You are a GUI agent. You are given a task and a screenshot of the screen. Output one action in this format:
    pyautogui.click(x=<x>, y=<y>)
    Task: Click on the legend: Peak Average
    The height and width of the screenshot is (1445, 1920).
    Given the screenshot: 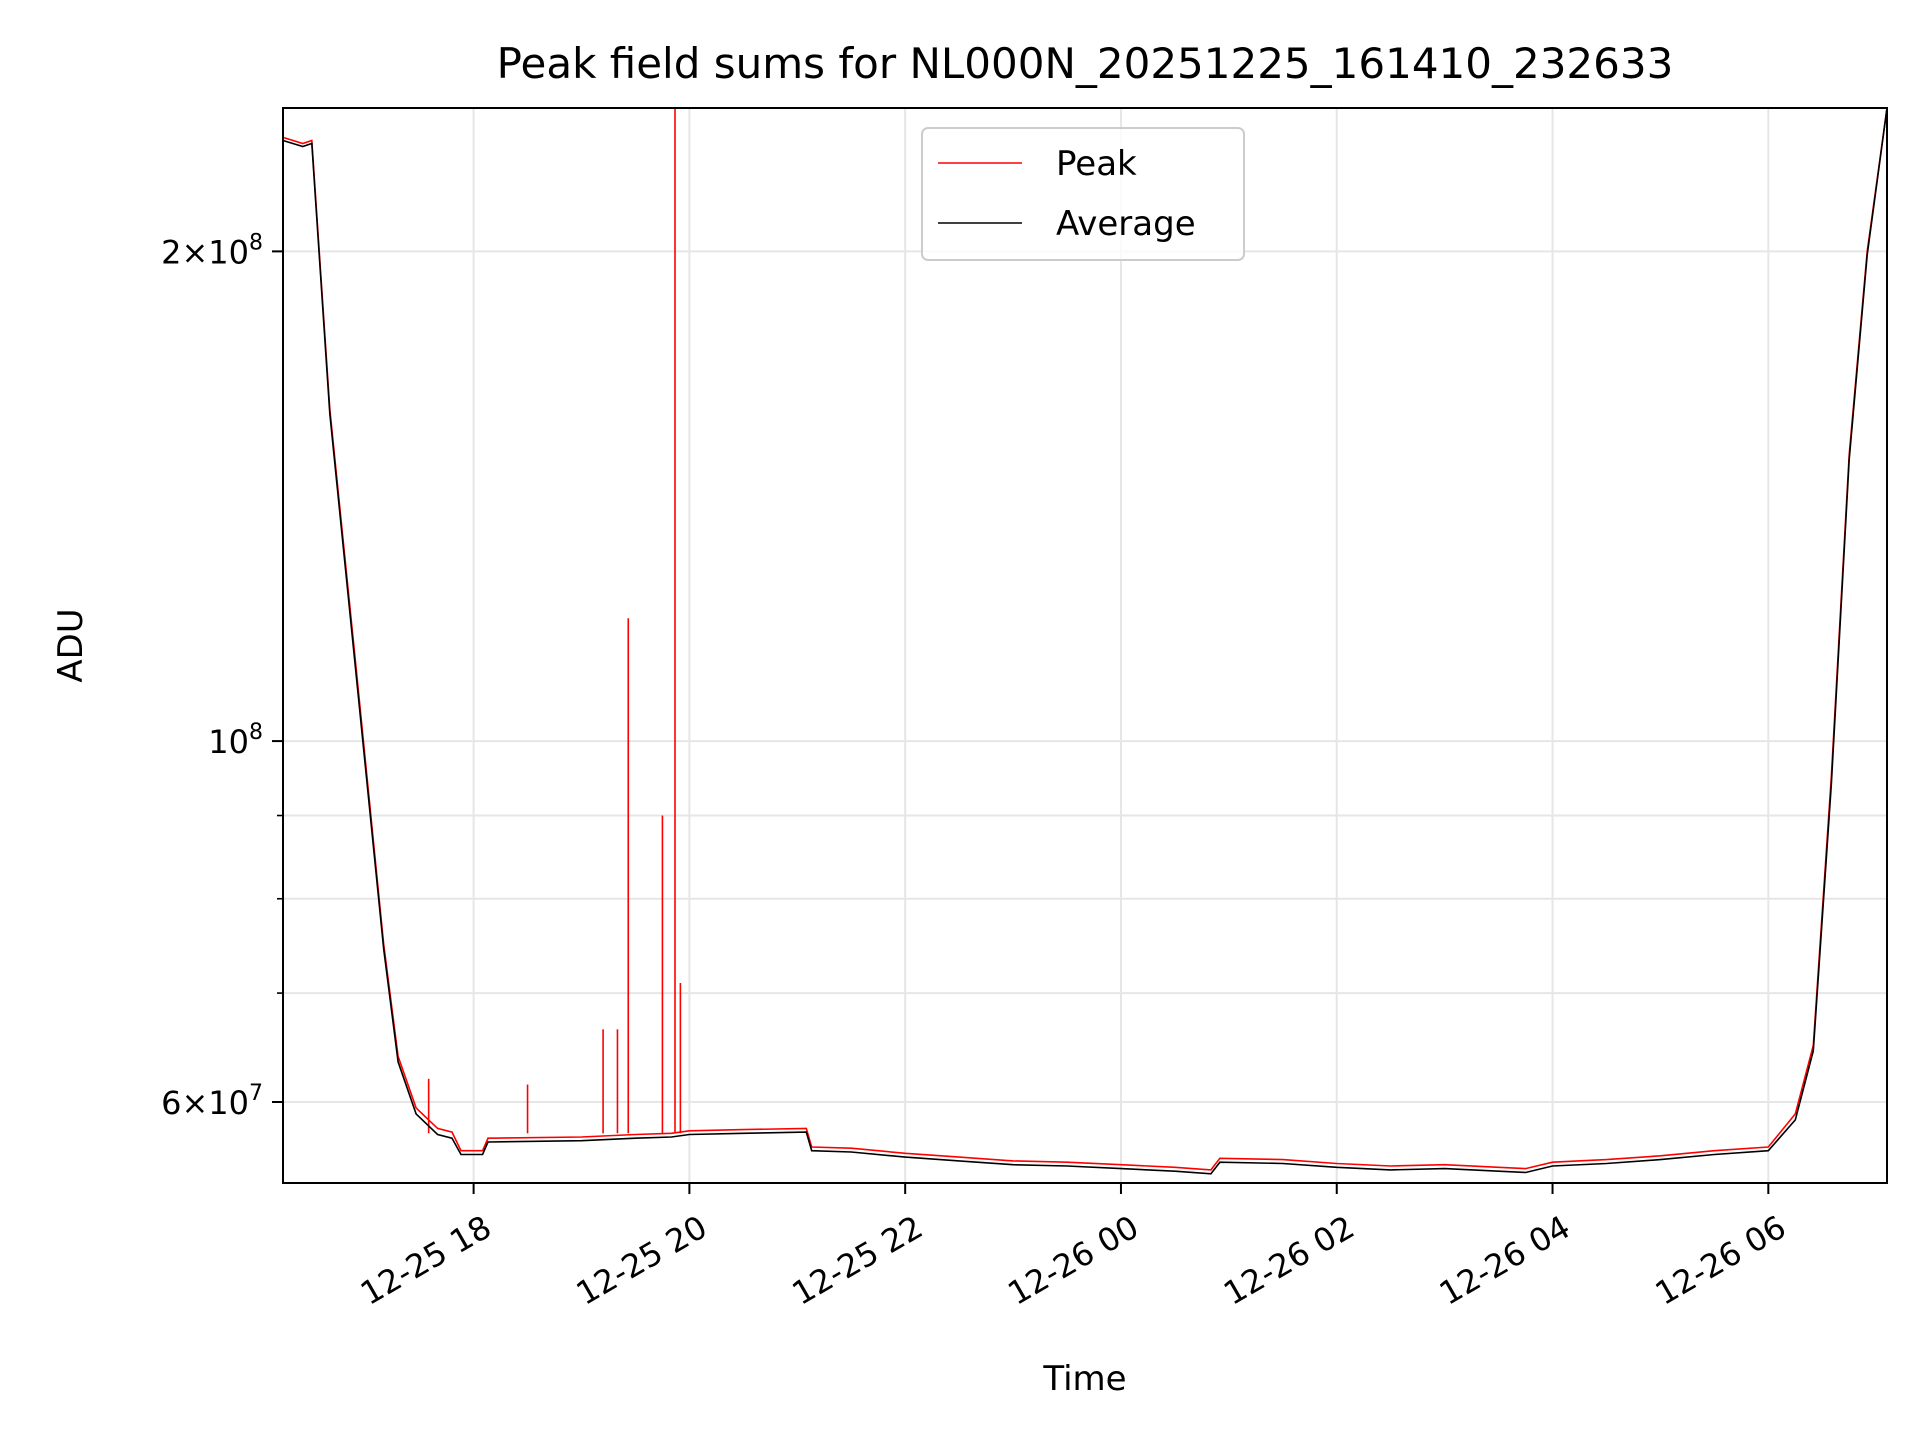 What is the action you would take?
    pyautogui.click(x=1083, y=194)
    